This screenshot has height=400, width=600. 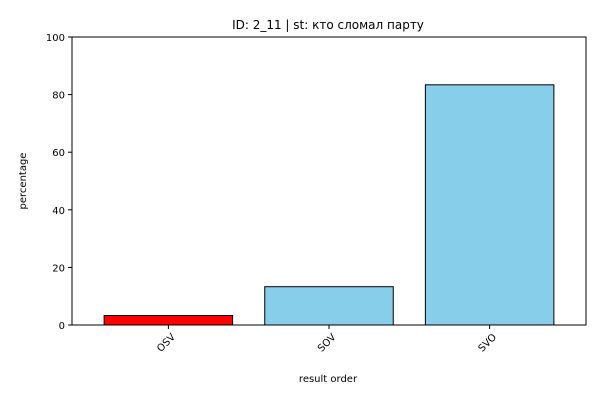 What do you see at coordinates (488, 343) in the screenshot?
I see `x-tick-label-svo: SVO` at bounding box center [488, 343].